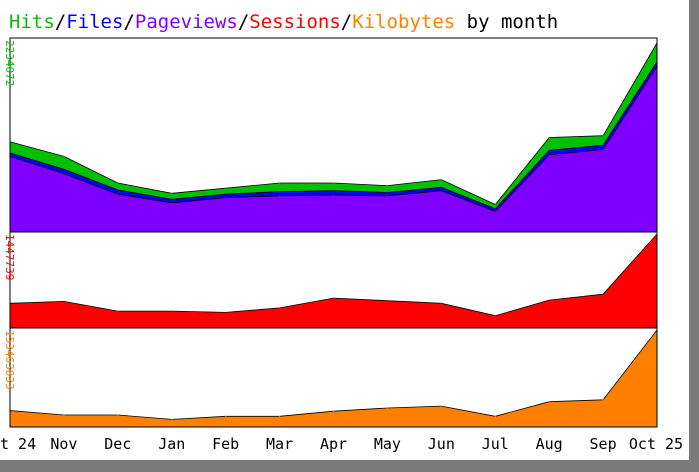 Image resolution: width=699 pixels, height=472 pixels. I want to click on x-tick-label: May, so click(387, 444).